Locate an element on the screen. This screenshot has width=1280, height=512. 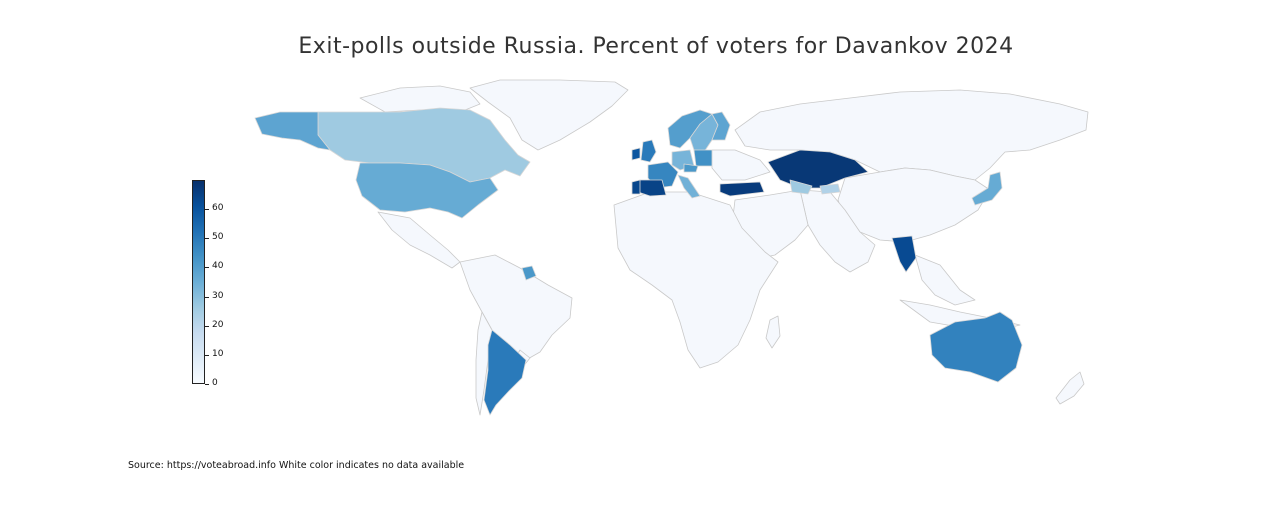
country-uzbekistan is located at coordinates (801, 187).